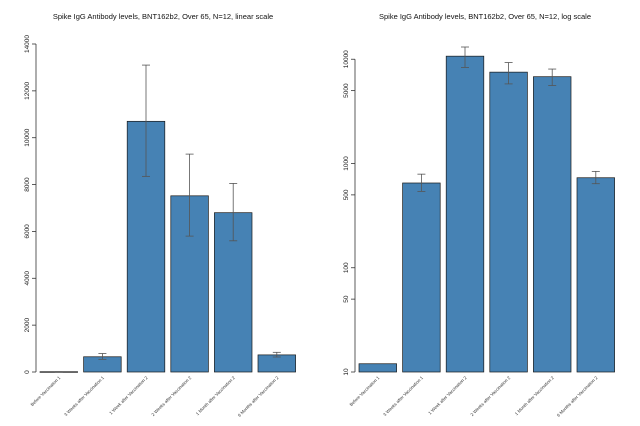  What do you see at coordinates (27, 278) in the screenshot?
I see `y-tick-label: 4000` at bounding box center [27, 278].